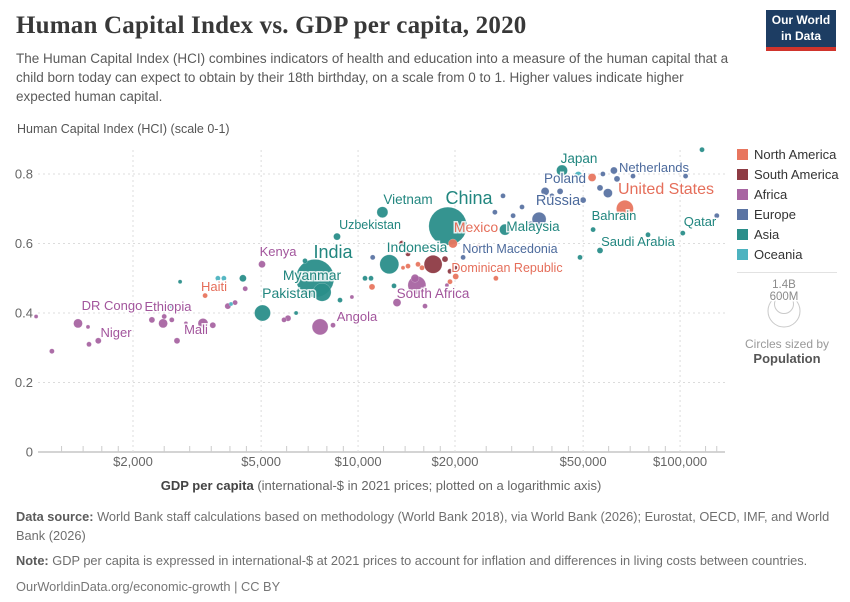 The image size is (850, 602). Describe the element at coordinates (408, 200) in the screenshot. I see `country-label-vietnam: Vietnam` at that location.